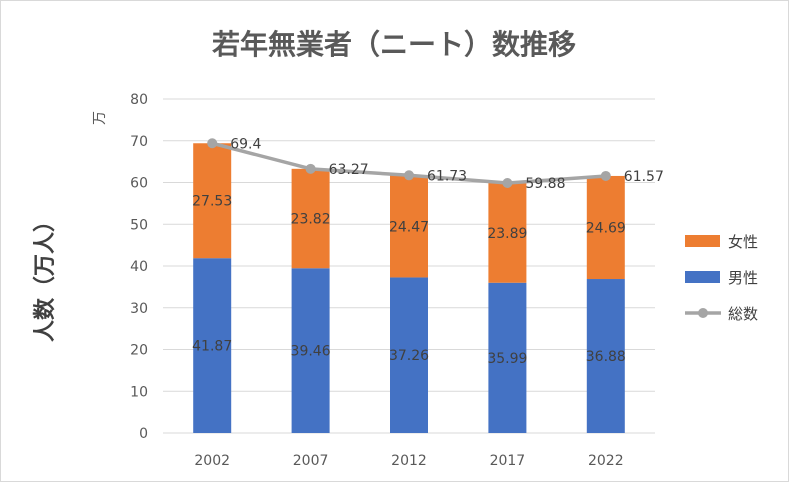 The height and width of the screenshot is (482, 789). Describe the element at coordinates (394, 44) in the screenshot. I see `chart-title: 若年無業者（ニート）数推移` at that location.